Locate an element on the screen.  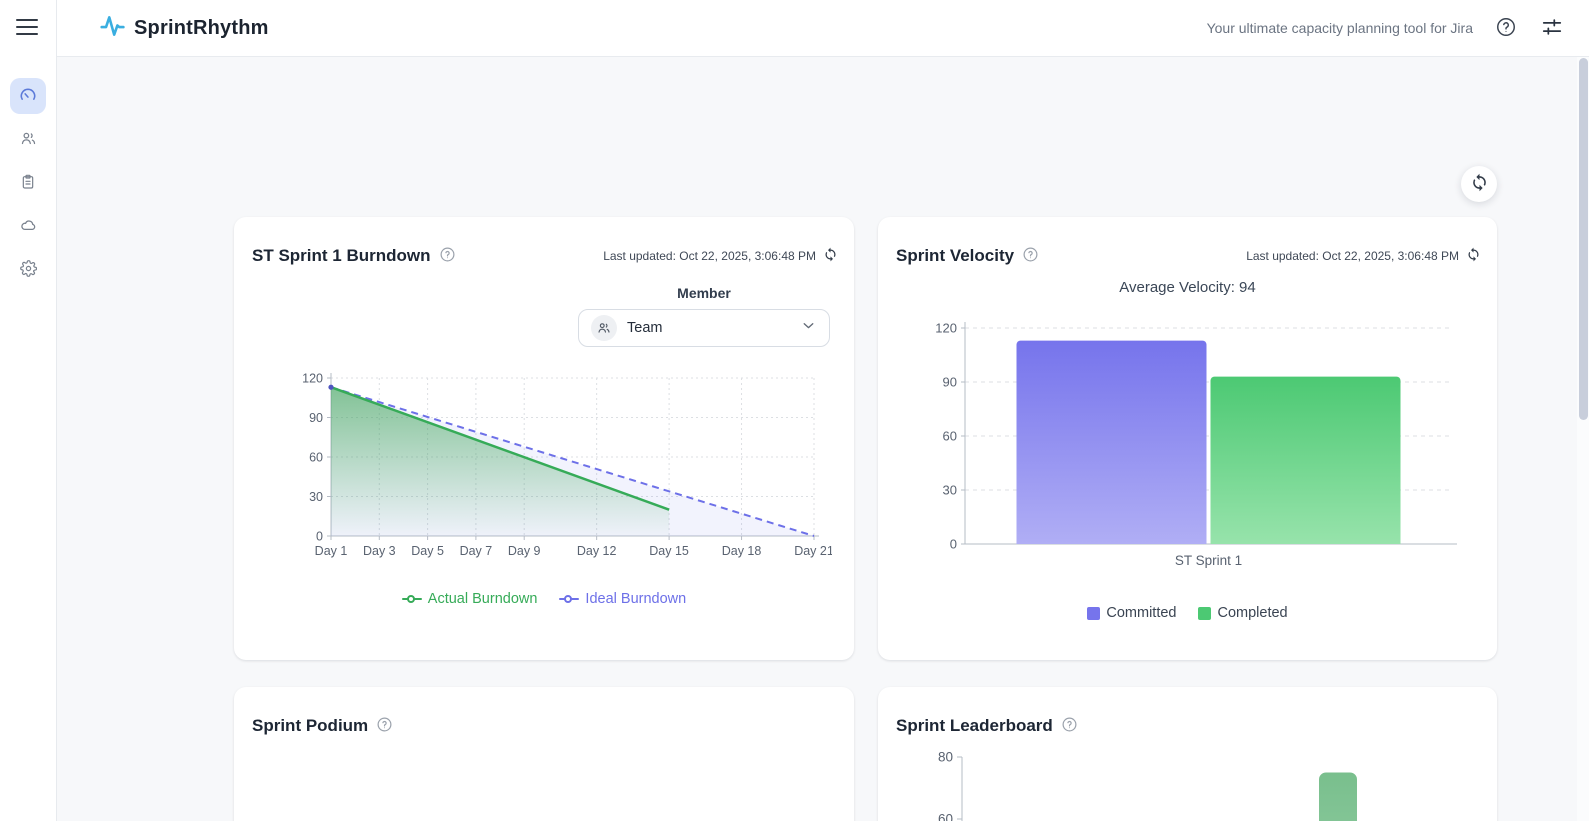
app-logo: SprintRhythm is located at coordinates (184, 28).